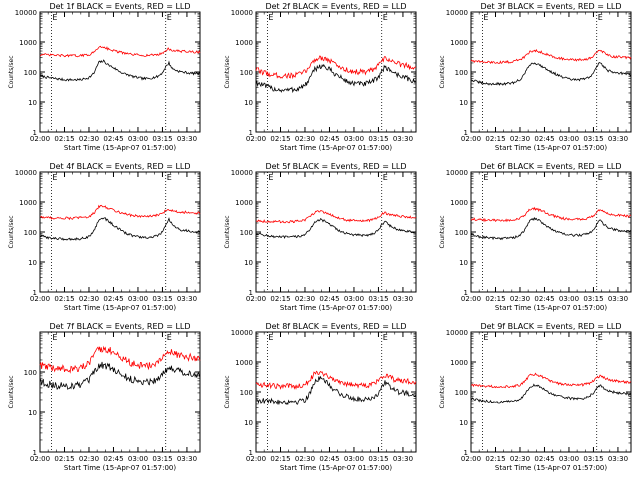 This screenshot has width=640, height=480. What do you see at coordinates (550, 166) in the screenshot?
I see `panel-title: Det 6f BLACK = Events, RED = LLD` at bounding box center [550, 166].